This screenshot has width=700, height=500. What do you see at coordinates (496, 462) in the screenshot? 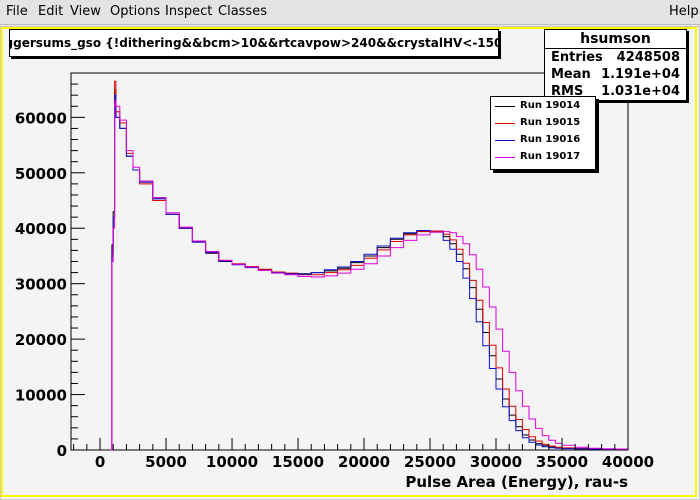
I see `x-tick-label: 30000` at bounding box center [496, 462].